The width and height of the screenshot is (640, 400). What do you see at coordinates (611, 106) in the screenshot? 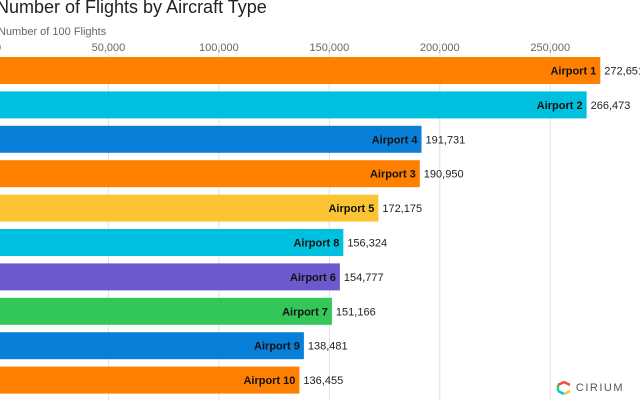
I see `bar-value-label: 266,473` at bounding box center [611, 106].